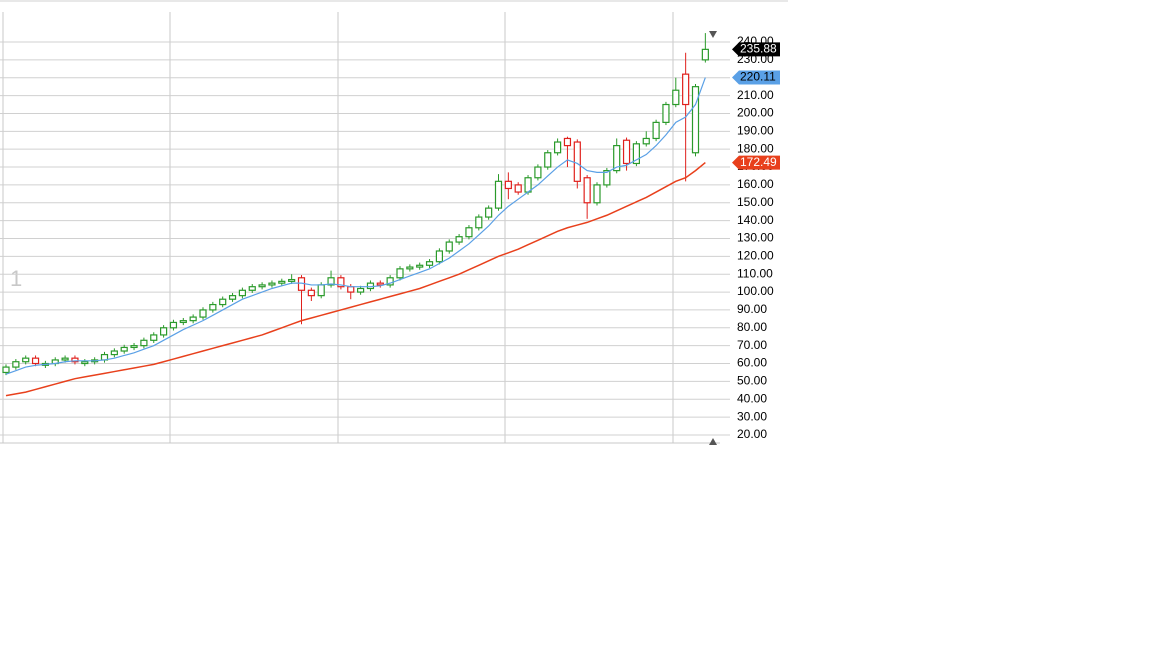 This screenshot has height=648, width=1152. I want to click on y-tick-label: 50.00, so click(752, 381).